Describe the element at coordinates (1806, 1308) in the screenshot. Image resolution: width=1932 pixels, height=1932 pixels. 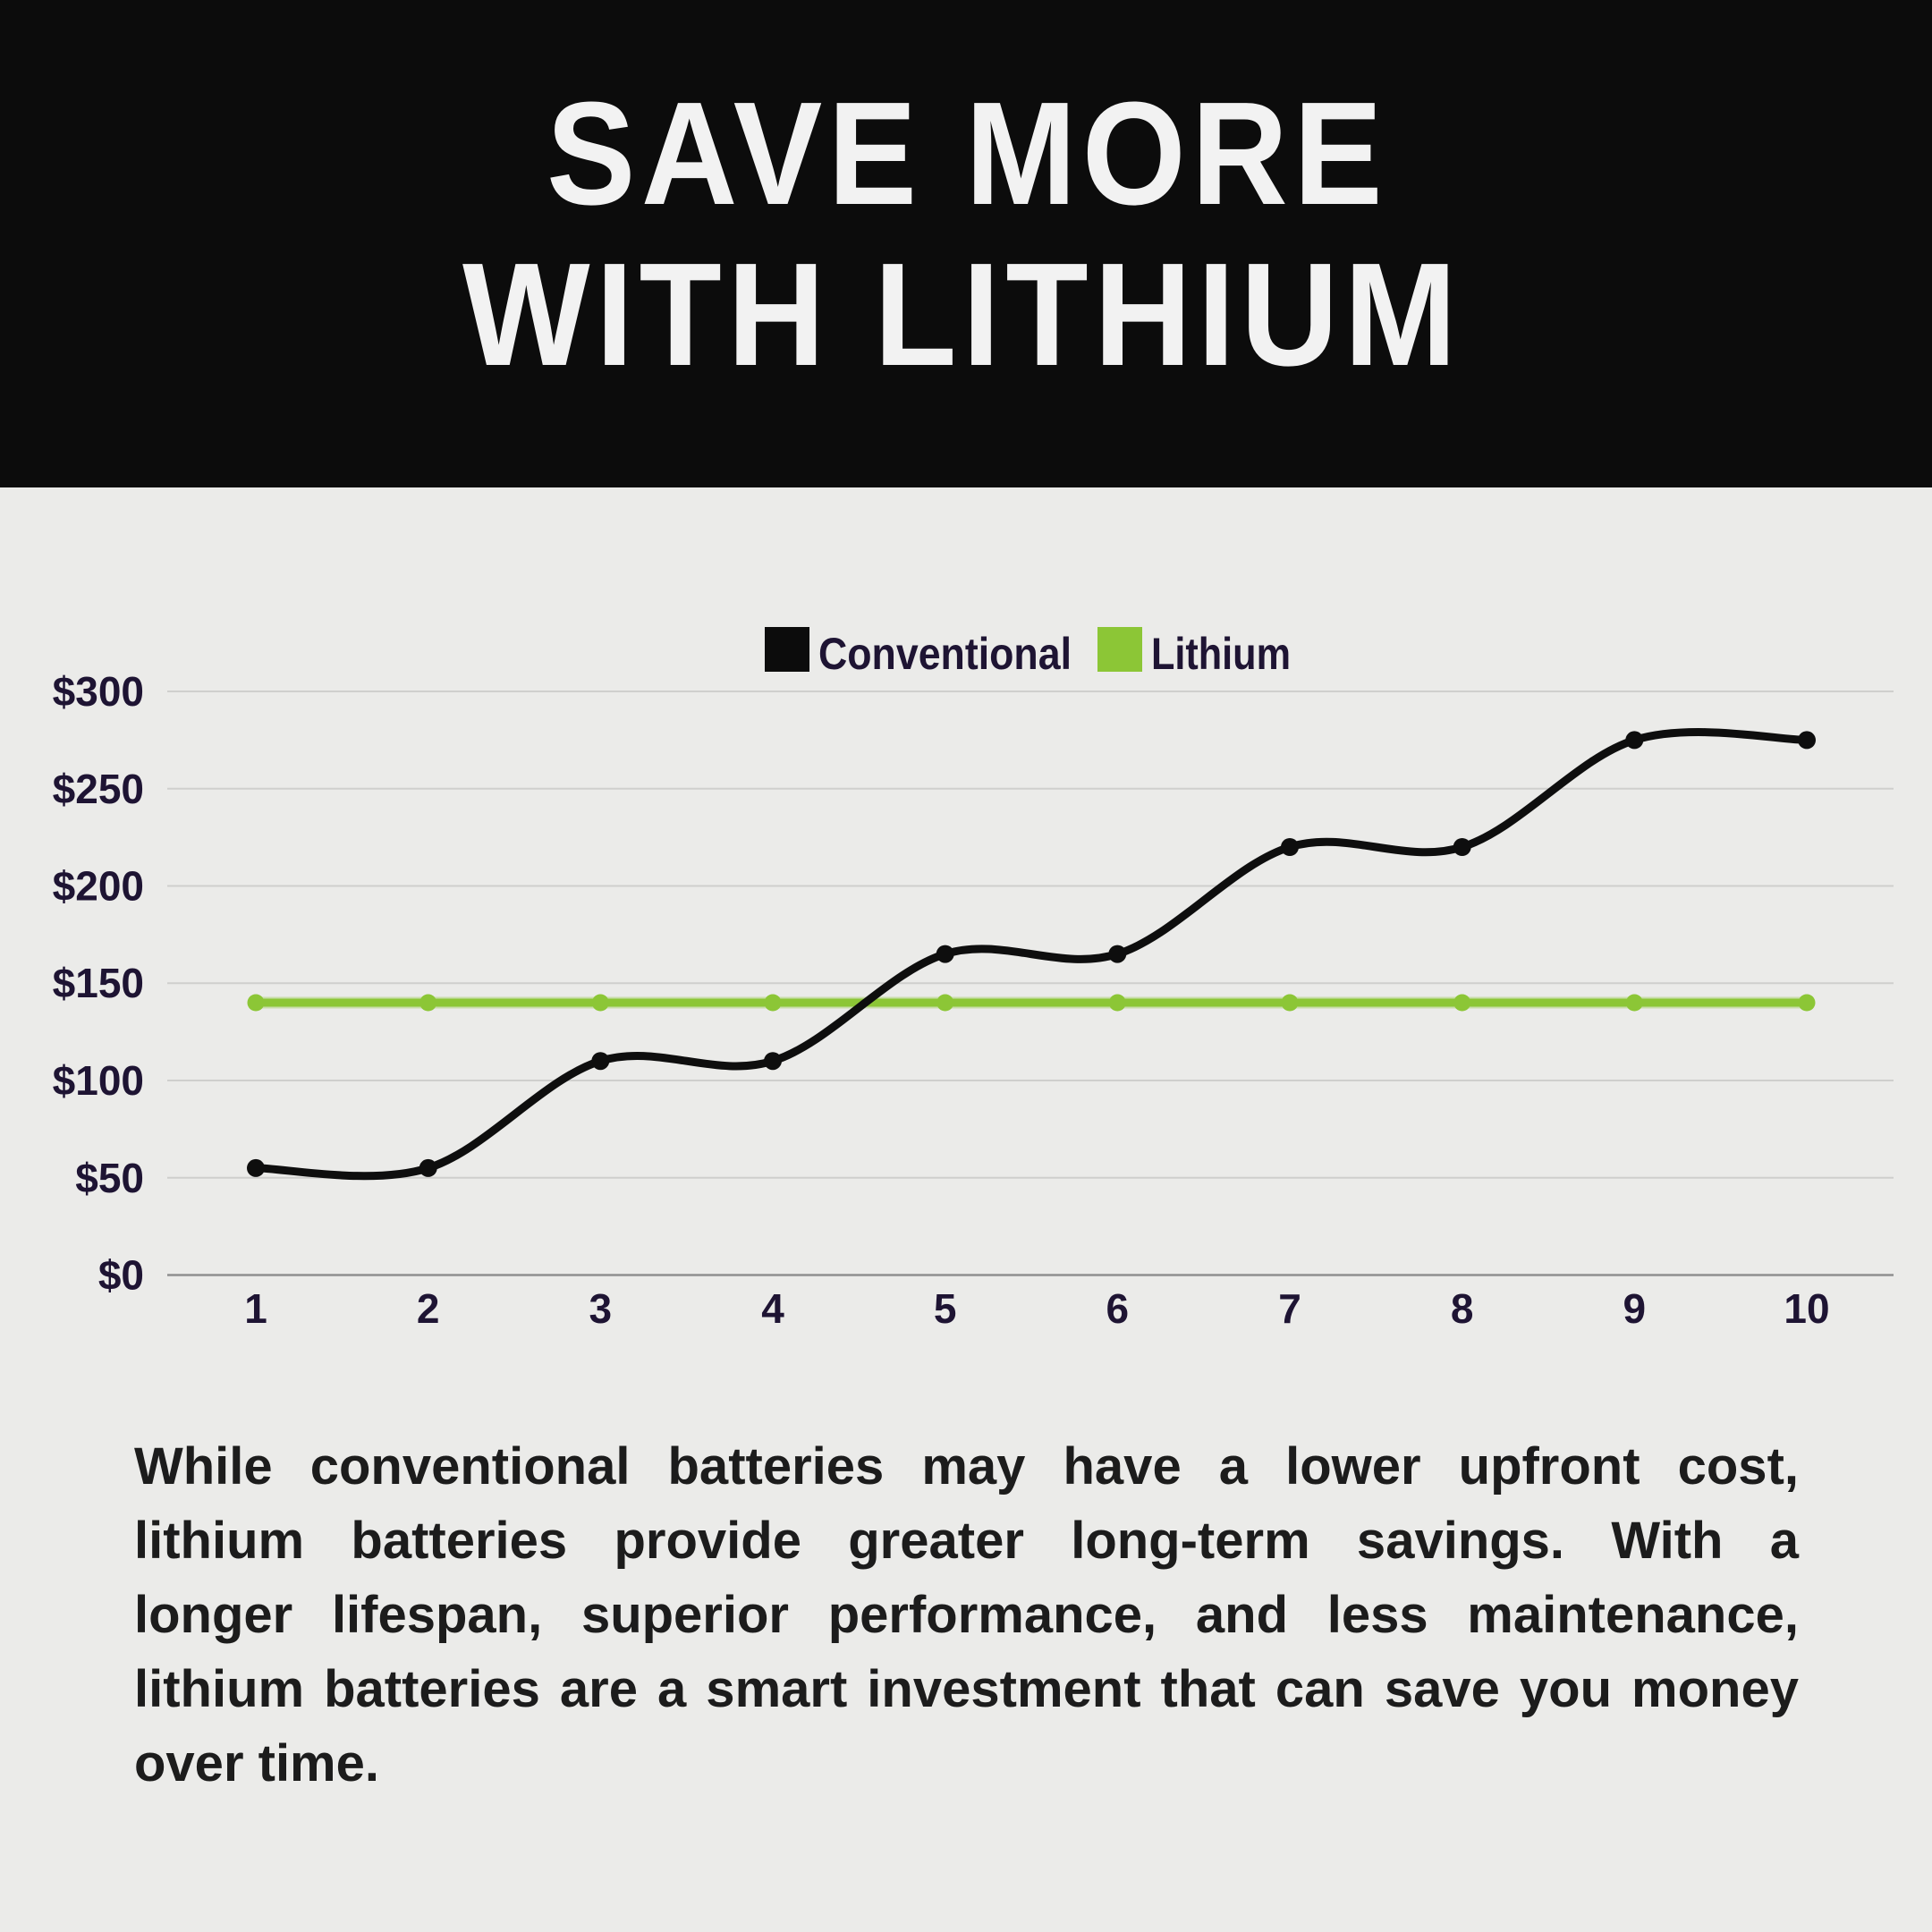
I see `svg-text: 10` at that location.